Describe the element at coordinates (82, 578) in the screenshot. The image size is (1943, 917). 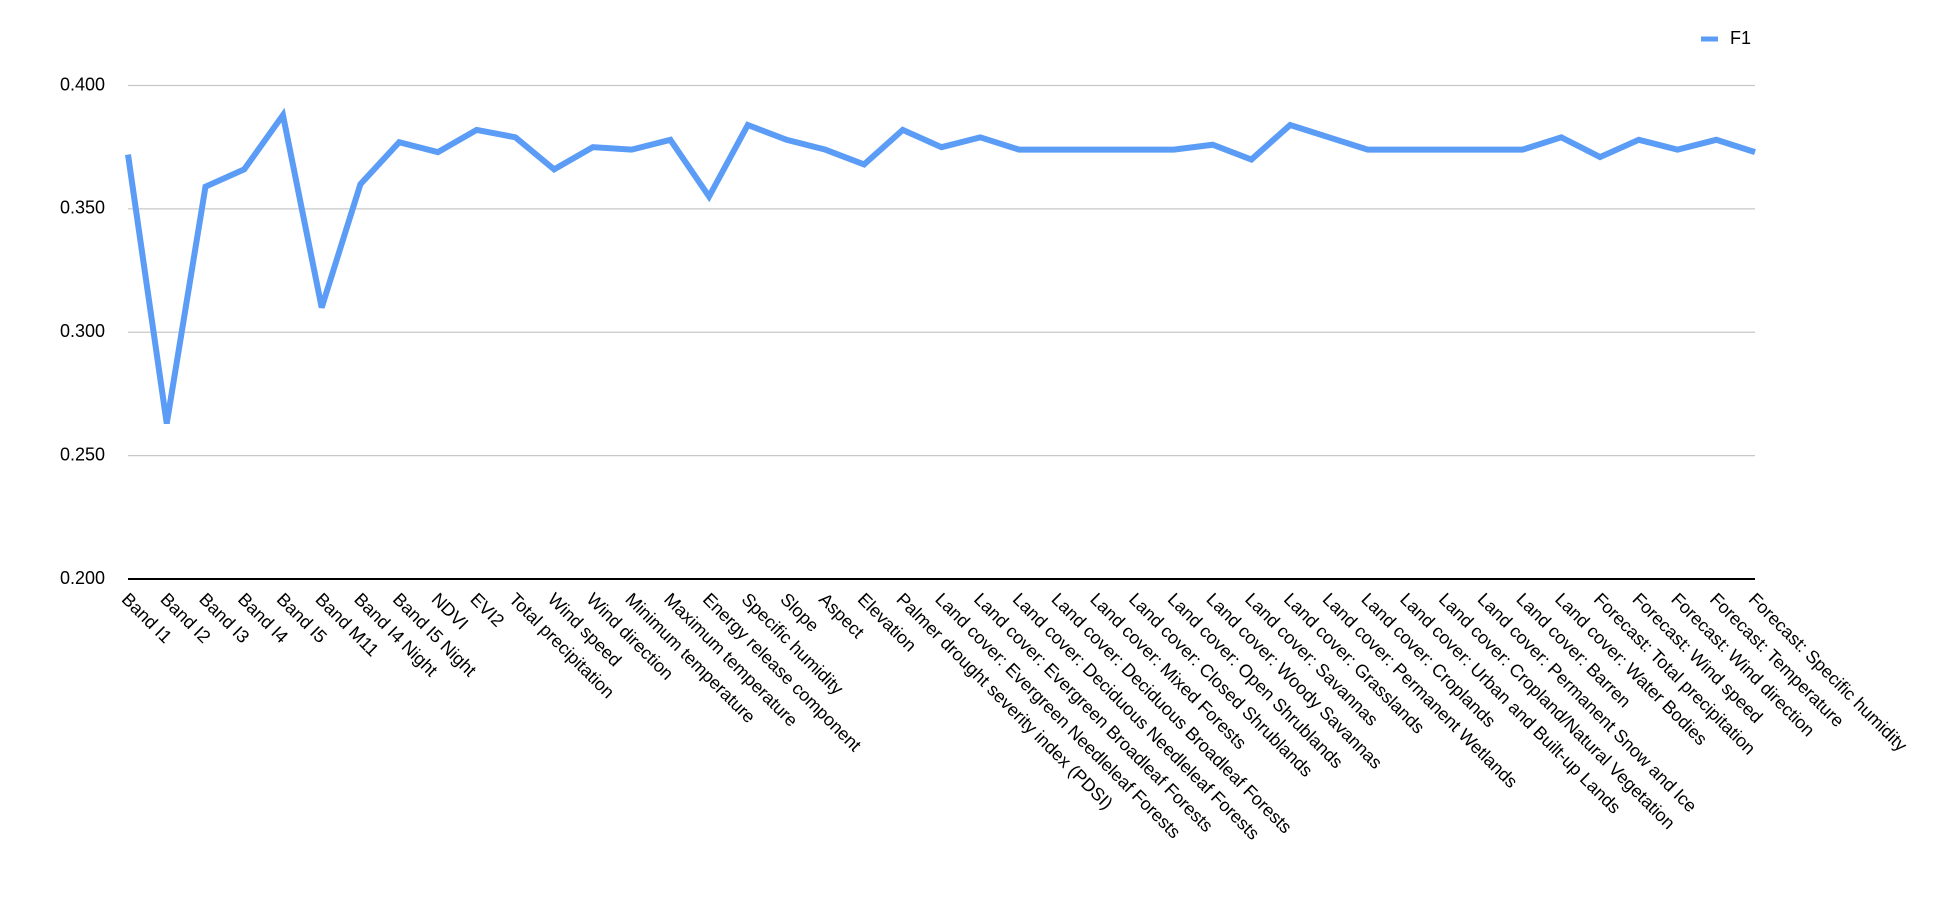
I see `y-tick-label: 0.200` at that location.